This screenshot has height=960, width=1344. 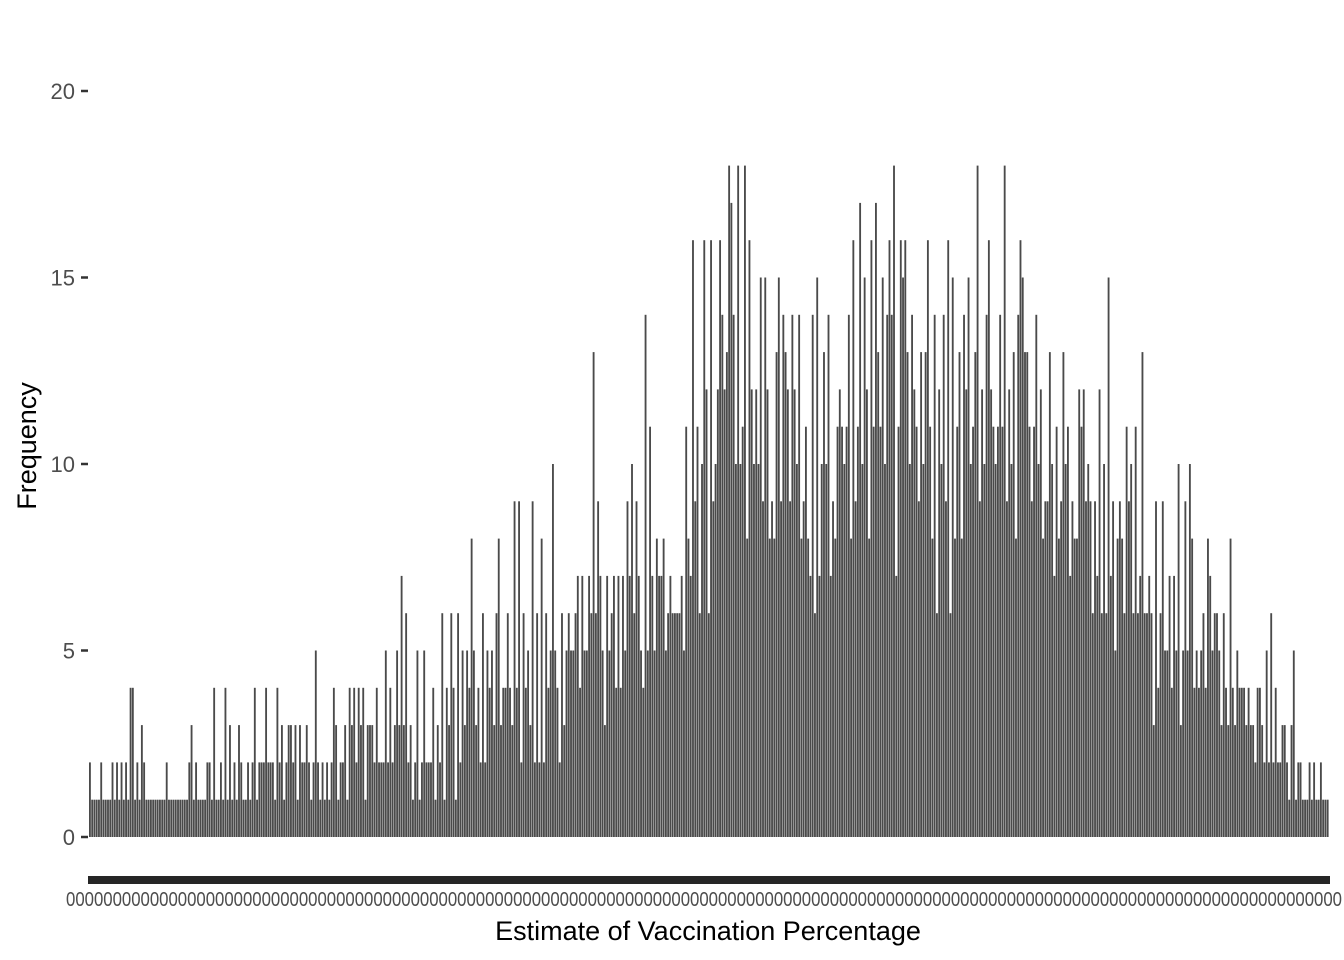 I want to click on x-axis-title: Estimate of Vaccination Percentage, so click(x=708, y=931).